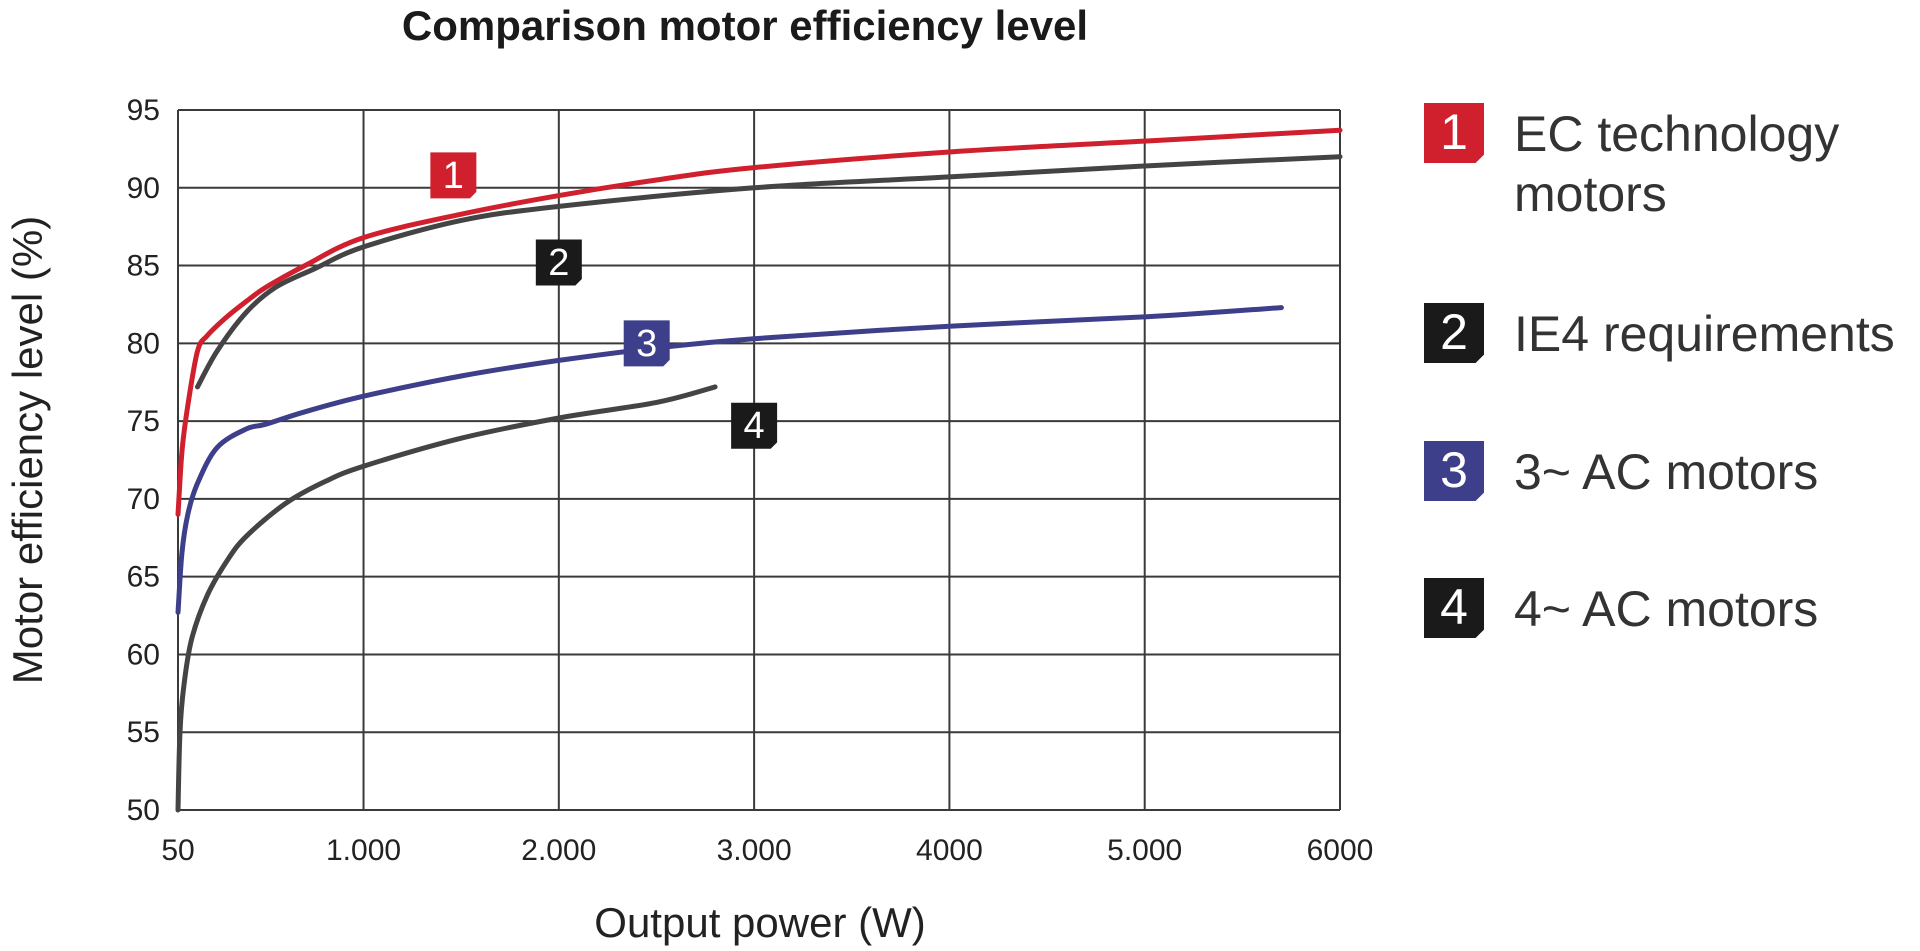 This screenshot has height=951, width=1920. Describe the element at coordinates (143, 460) in the screenshot. I see `y-axis-ticks: 95 90 85 80 75 70 65 60 55 50` at that location.